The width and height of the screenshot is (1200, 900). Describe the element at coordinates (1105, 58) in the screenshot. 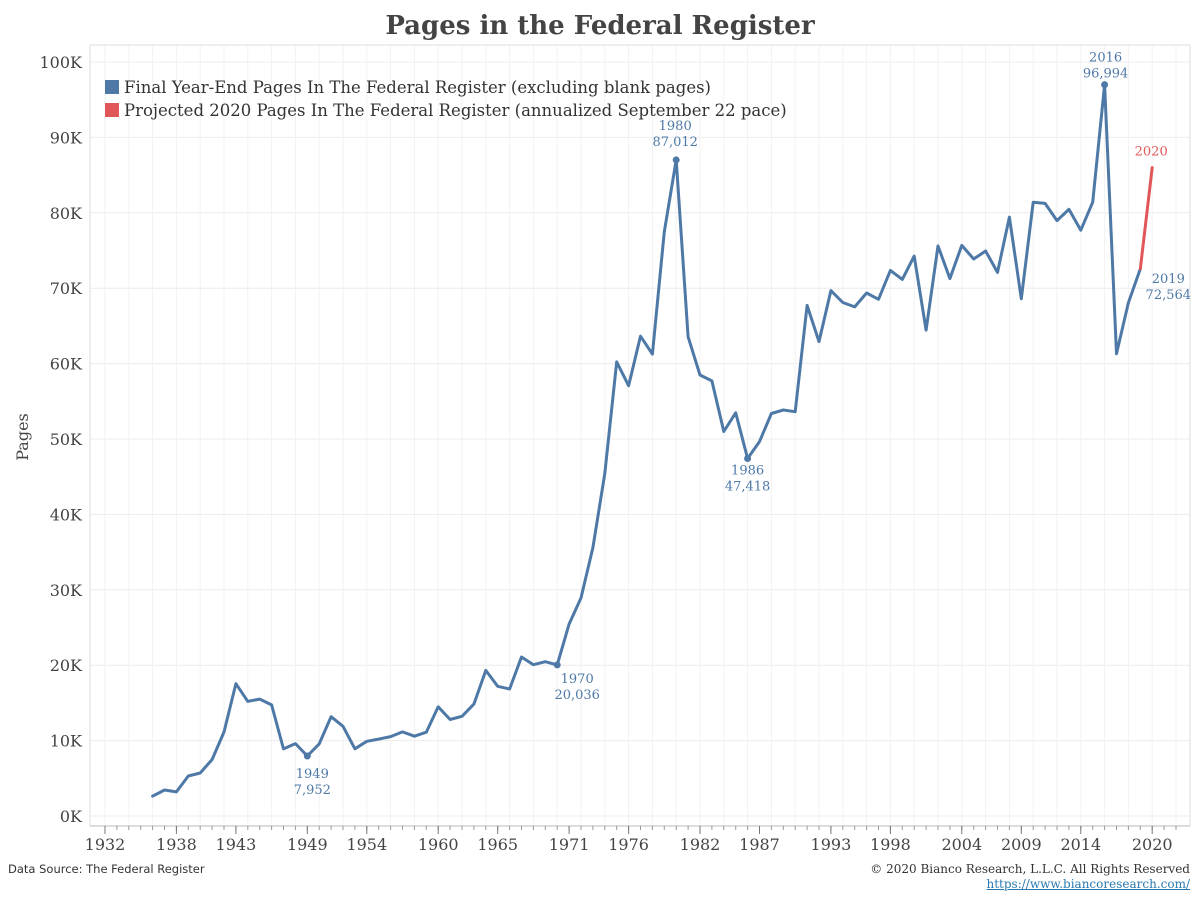

I see `annotation-year: 2016` at that location.